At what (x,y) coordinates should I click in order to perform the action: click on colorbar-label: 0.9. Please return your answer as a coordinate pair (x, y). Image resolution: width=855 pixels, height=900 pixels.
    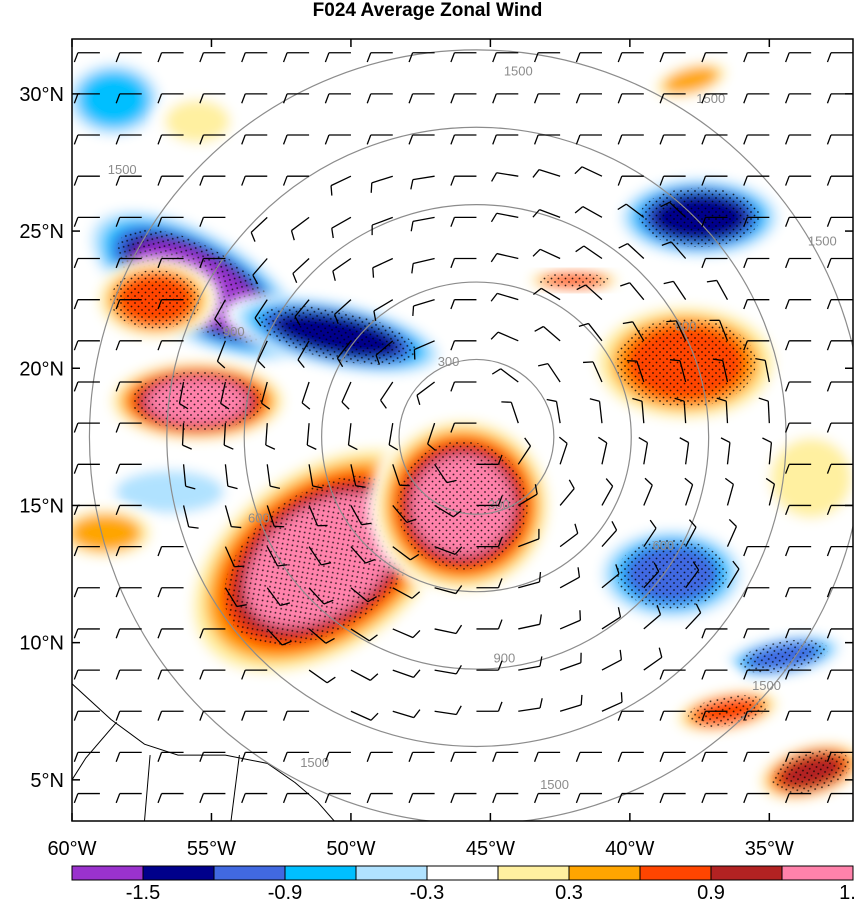
    Looking at the image, I should click on (711, 891).